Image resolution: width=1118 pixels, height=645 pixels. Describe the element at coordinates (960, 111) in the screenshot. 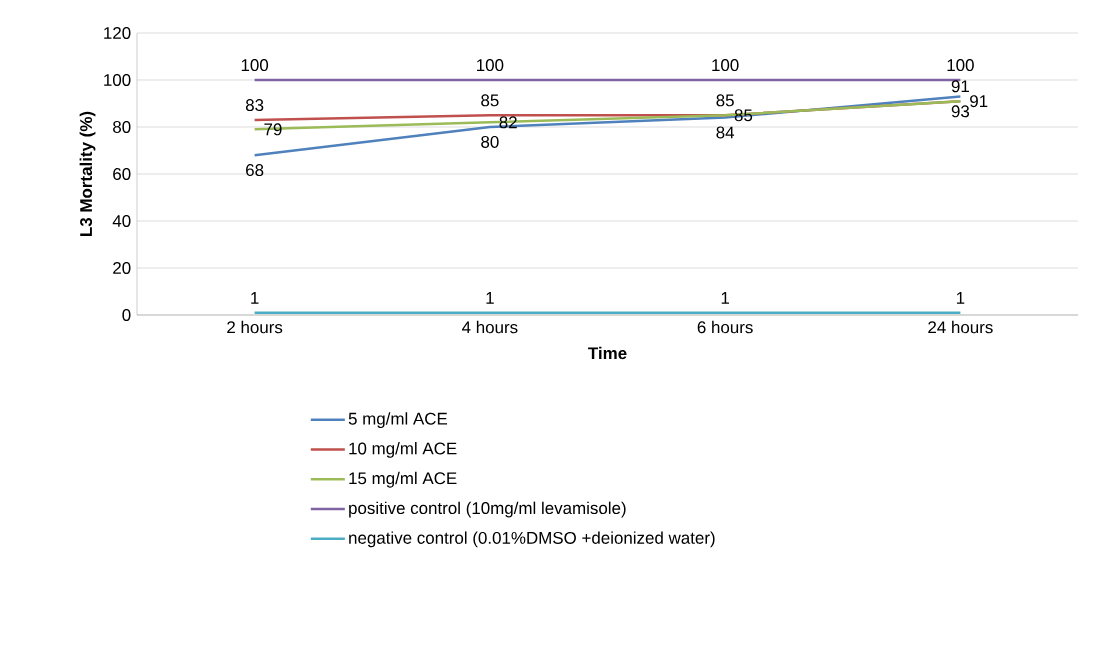

I see `data-label: 93` at that location.